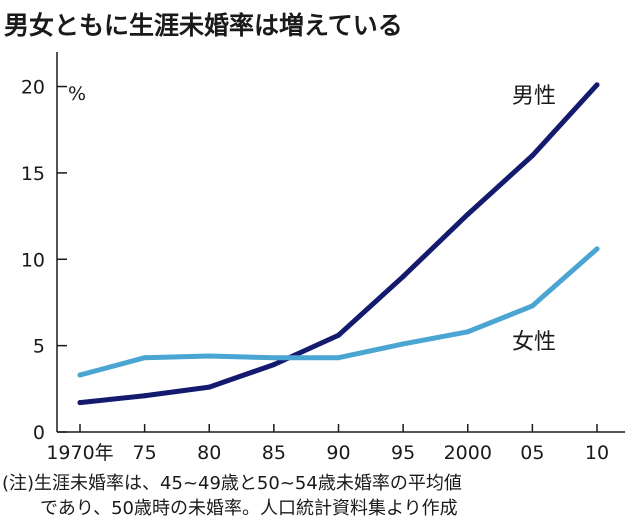 The width and height of the screenshot is (630, 525). Describe the element at coordinates (232, 483) in the screenshot. I see `footnote-line-1: (注)生涯未婚率は、45~49歳と50~54歳未婚率の平均値` at that location.